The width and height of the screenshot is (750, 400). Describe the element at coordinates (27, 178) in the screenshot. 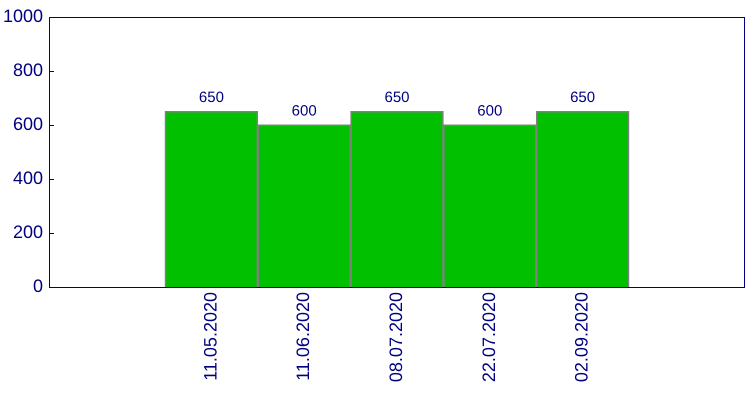

I see `y-tick-label: 400` at that location.